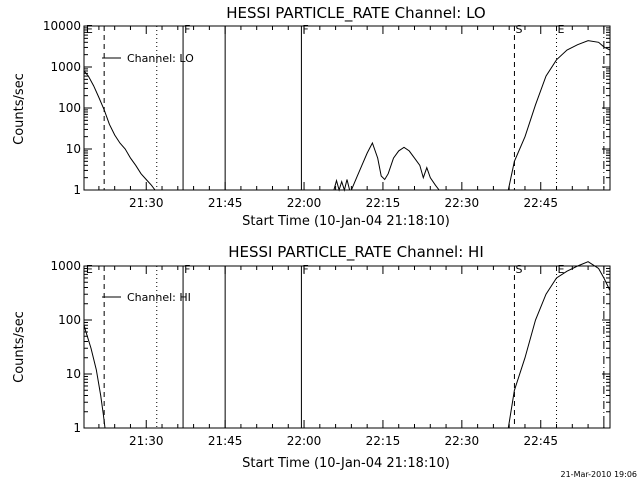  I want to click on hi-y-tick-label: 1, so click(77, 428).